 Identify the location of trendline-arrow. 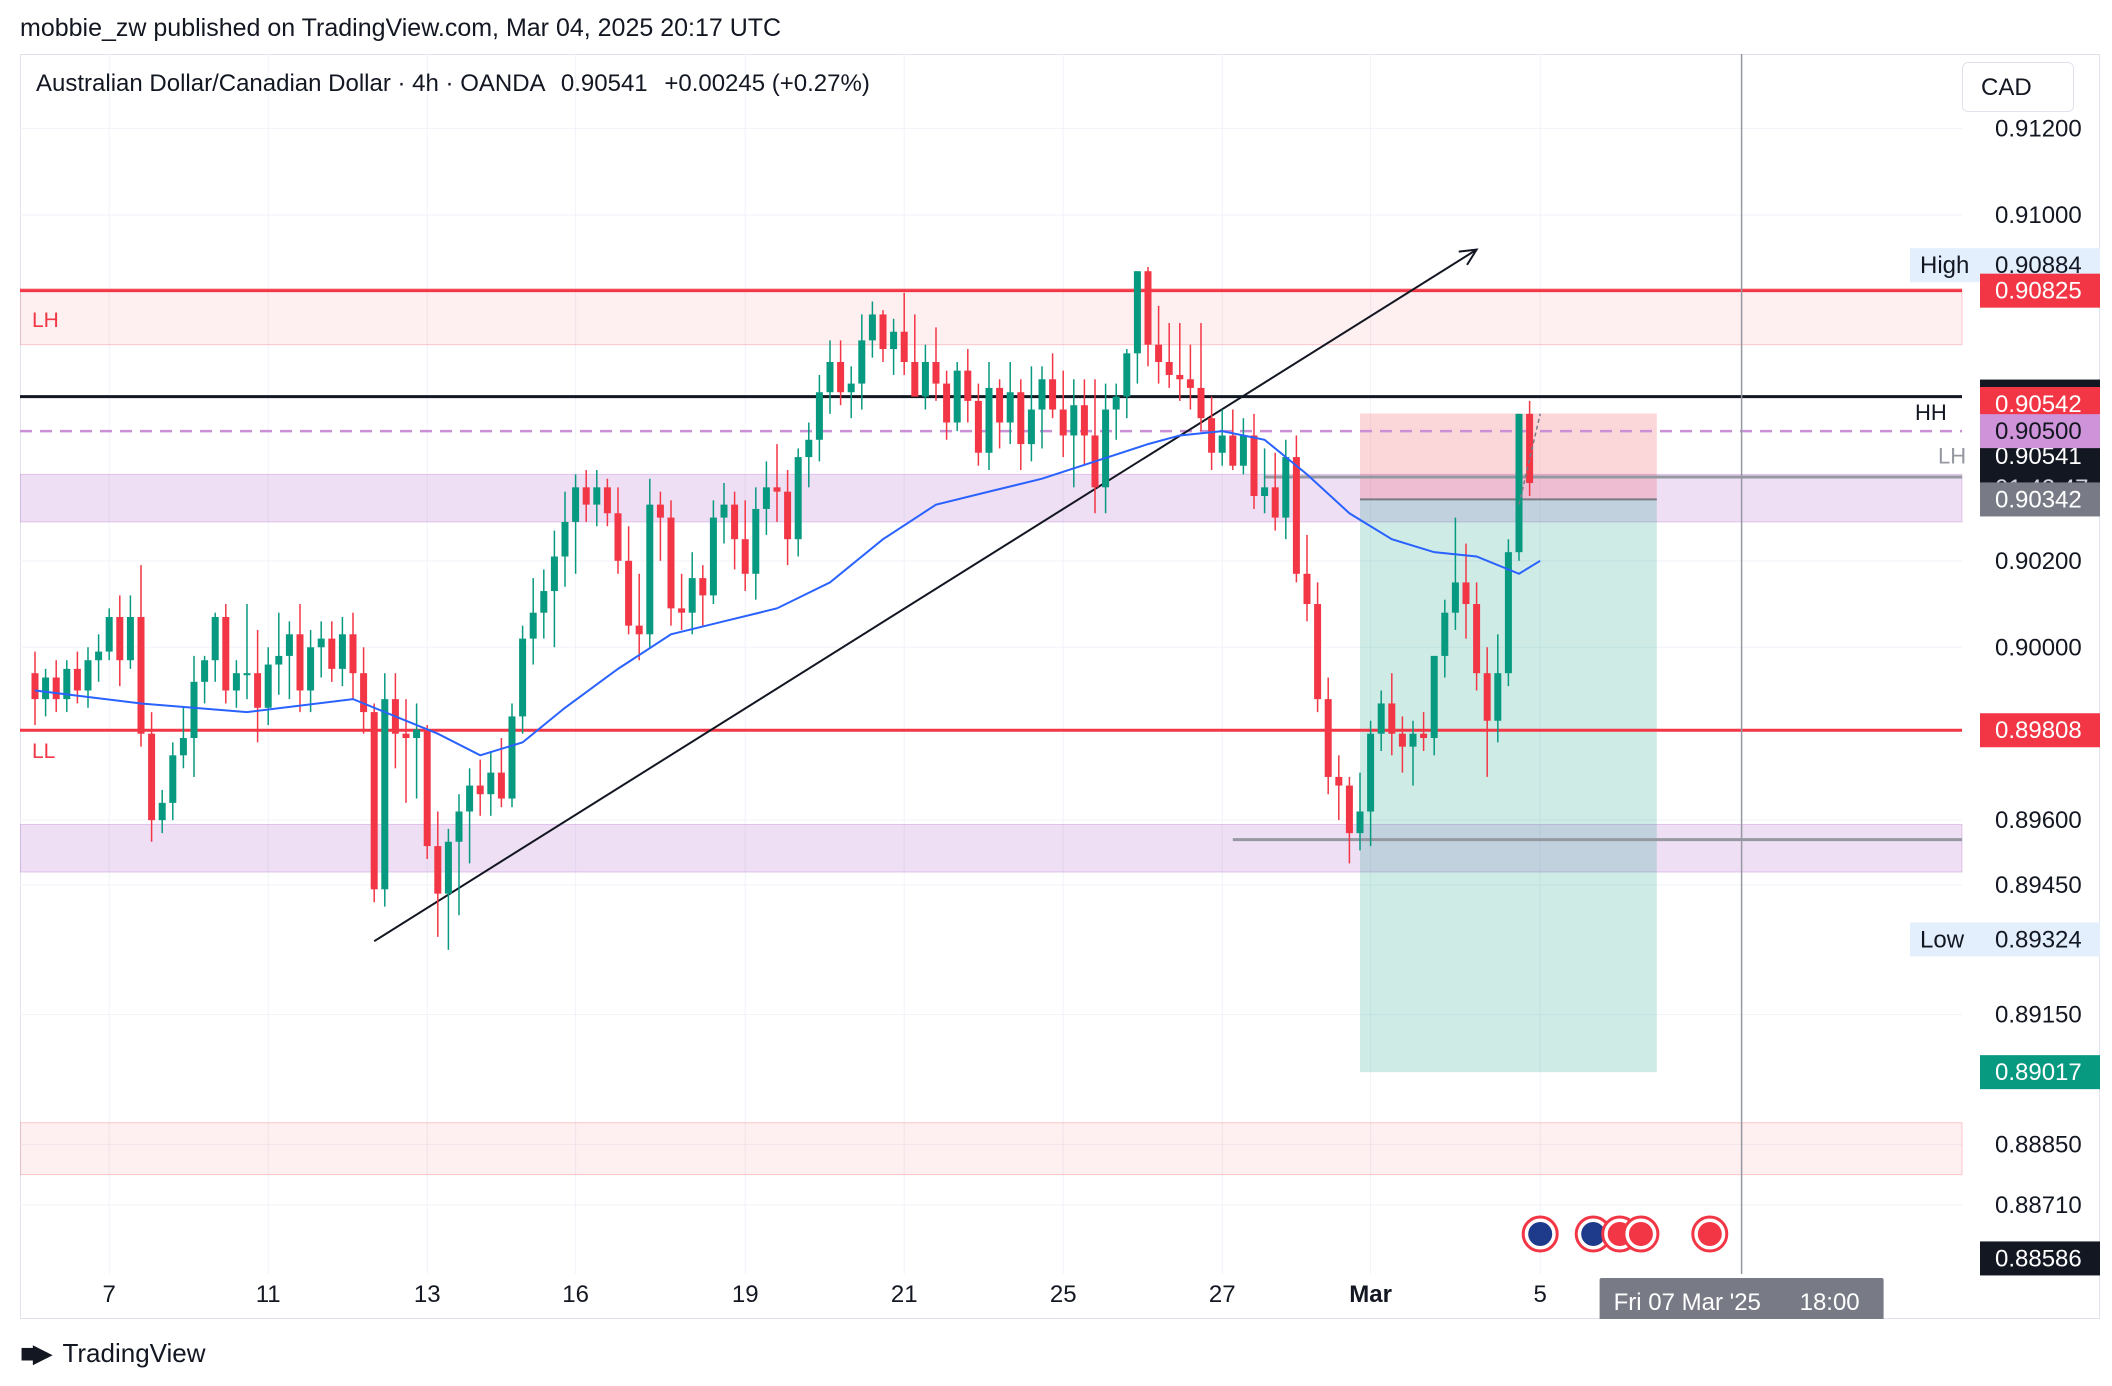
(1468, 257).